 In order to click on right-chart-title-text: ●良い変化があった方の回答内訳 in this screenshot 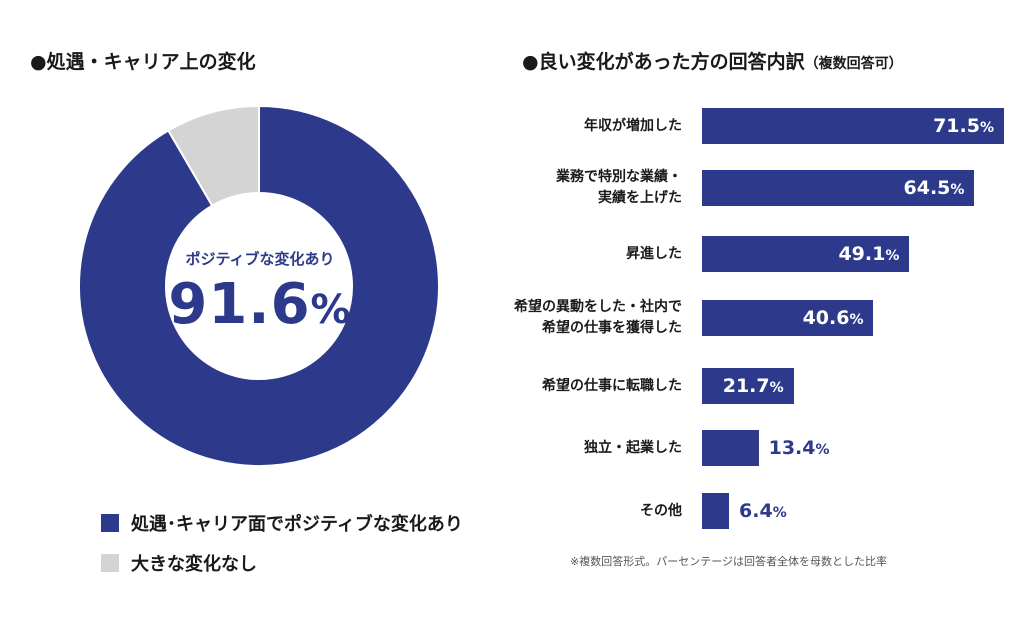, I will do `click(663, 62)`.